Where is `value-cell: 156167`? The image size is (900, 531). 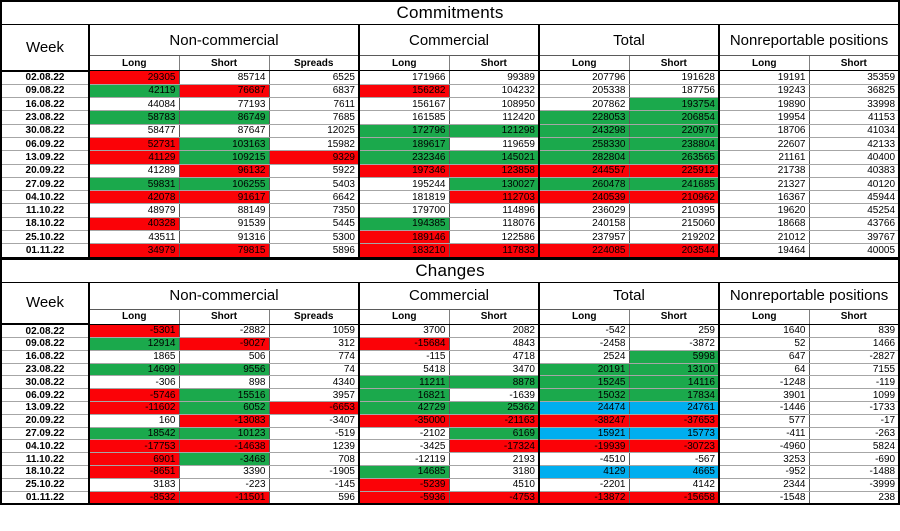 value-cell: 156167 is located at coordinates (404, 104).